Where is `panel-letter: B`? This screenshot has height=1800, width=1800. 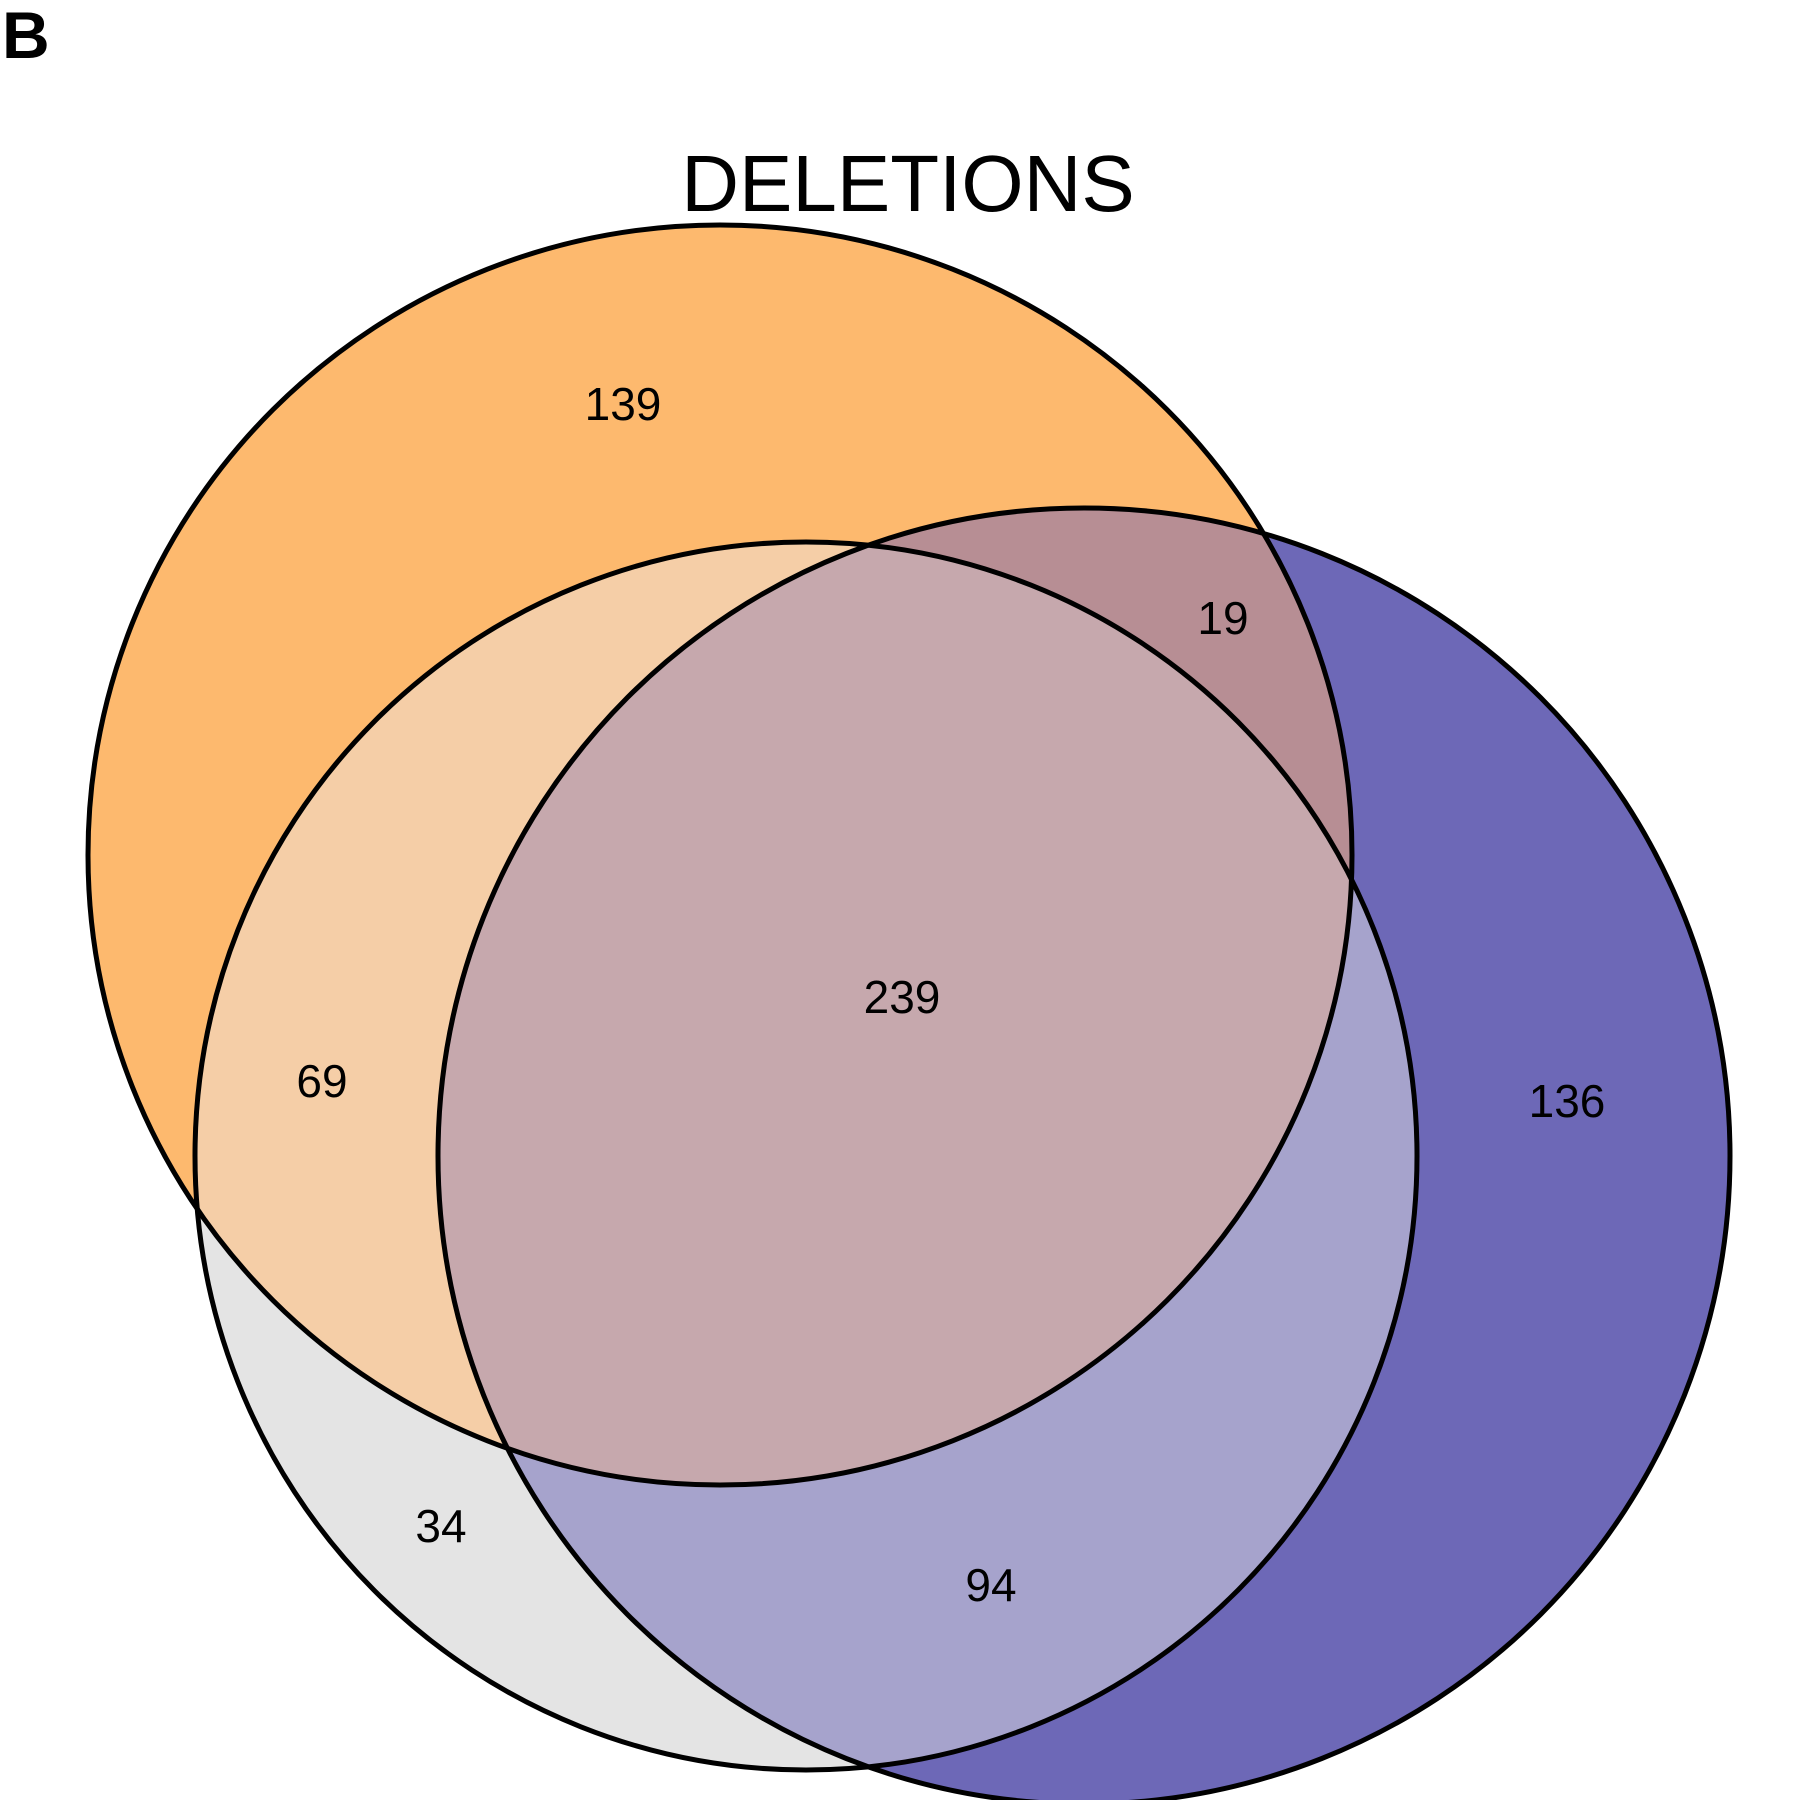
panel-letter: B is located at coordinates (26, 36).